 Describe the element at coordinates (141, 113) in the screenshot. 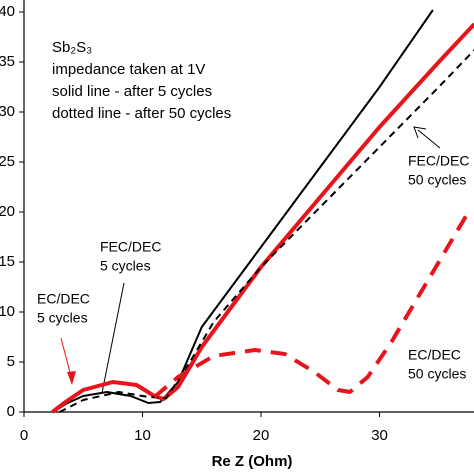

I see `info-text: dotted line - after 50 cycles` at that location.